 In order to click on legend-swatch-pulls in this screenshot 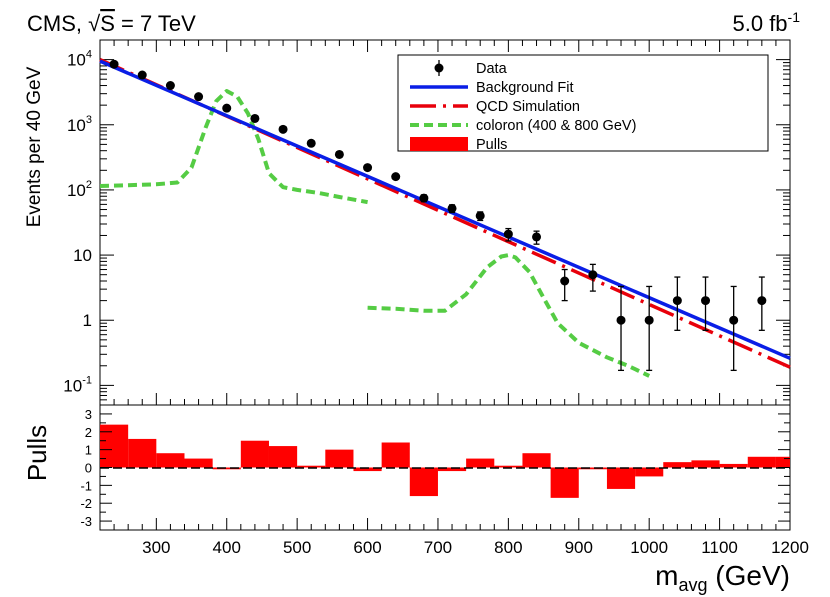, I will do `click(439, 144)`.